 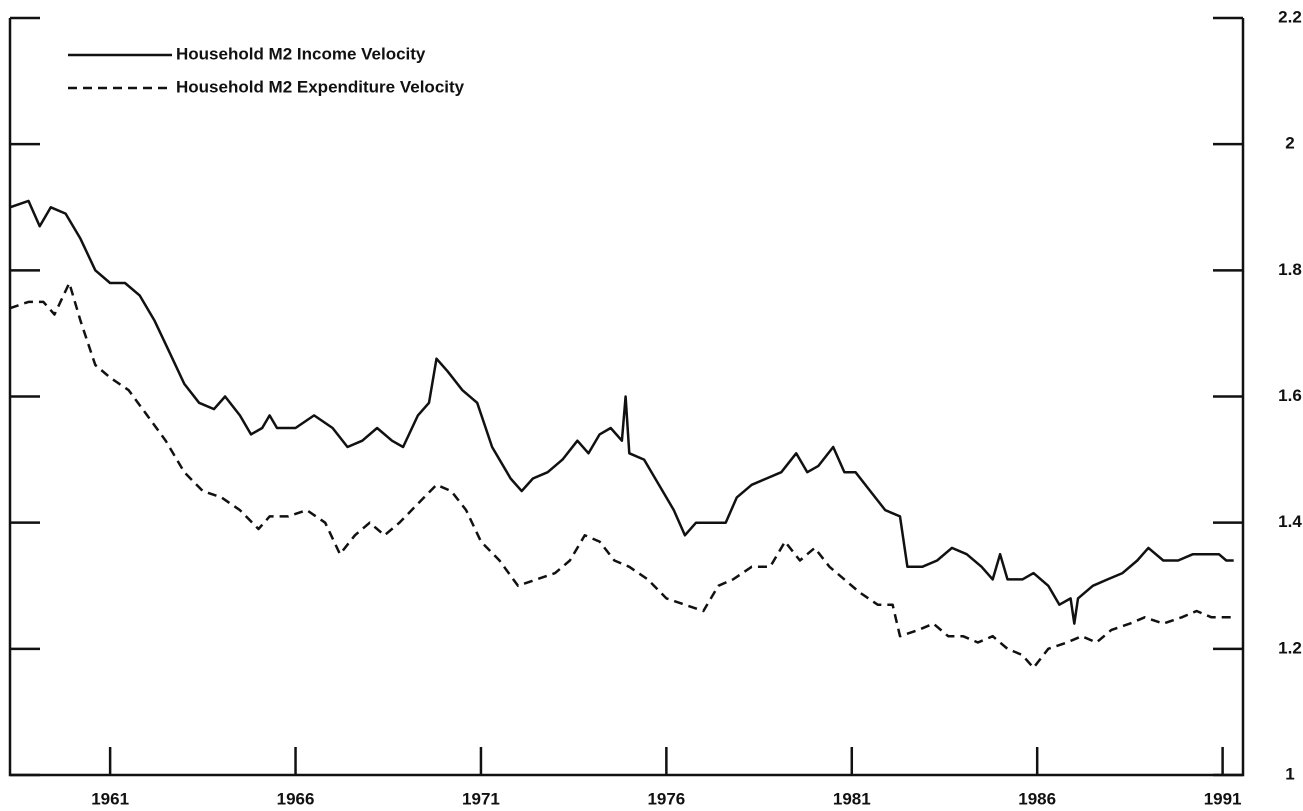 I want to click on x-tick-label: 1961, so click(x=110, y=798).